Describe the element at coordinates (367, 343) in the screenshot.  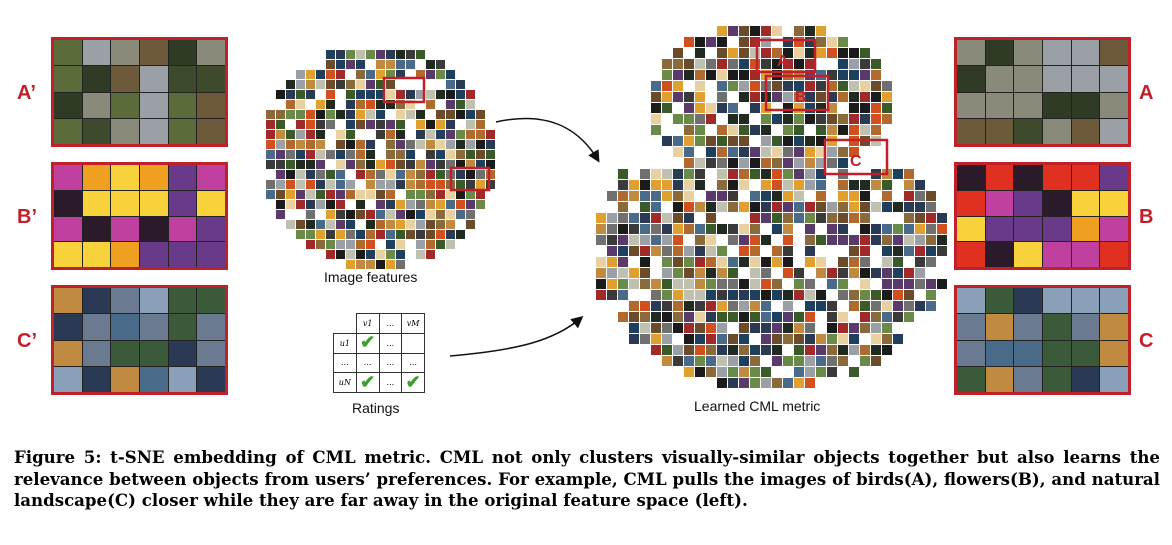
I see `rating-check-icon: ✔` at that location.